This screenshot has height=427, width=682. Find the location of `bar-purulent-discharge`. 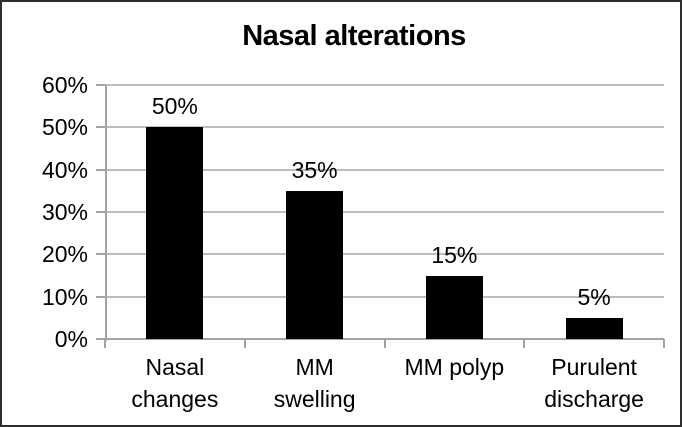

bar-purulent-discharge is located at coordinates (594, 328).